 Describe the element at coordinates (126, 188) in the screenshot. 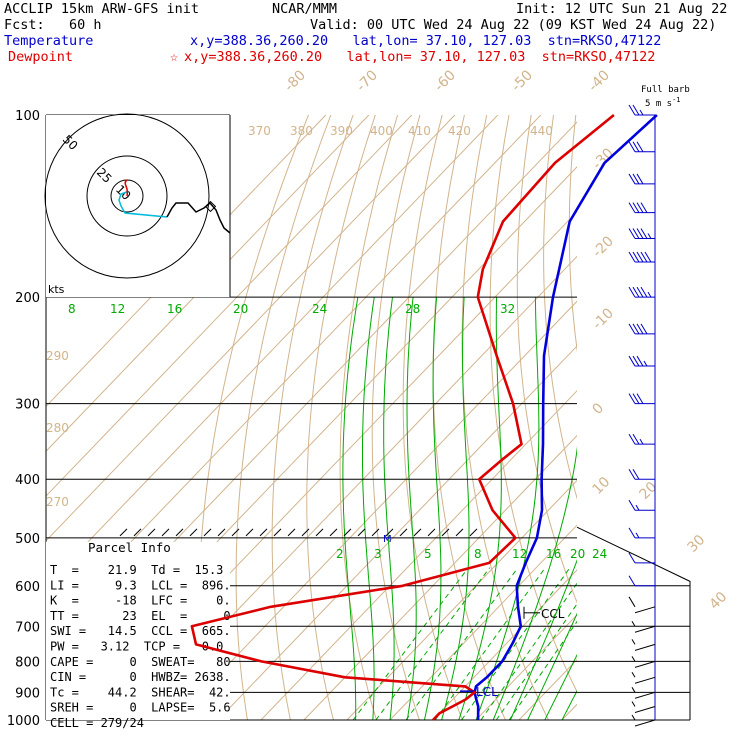

I see `hodograph-mean-wind` at that location.